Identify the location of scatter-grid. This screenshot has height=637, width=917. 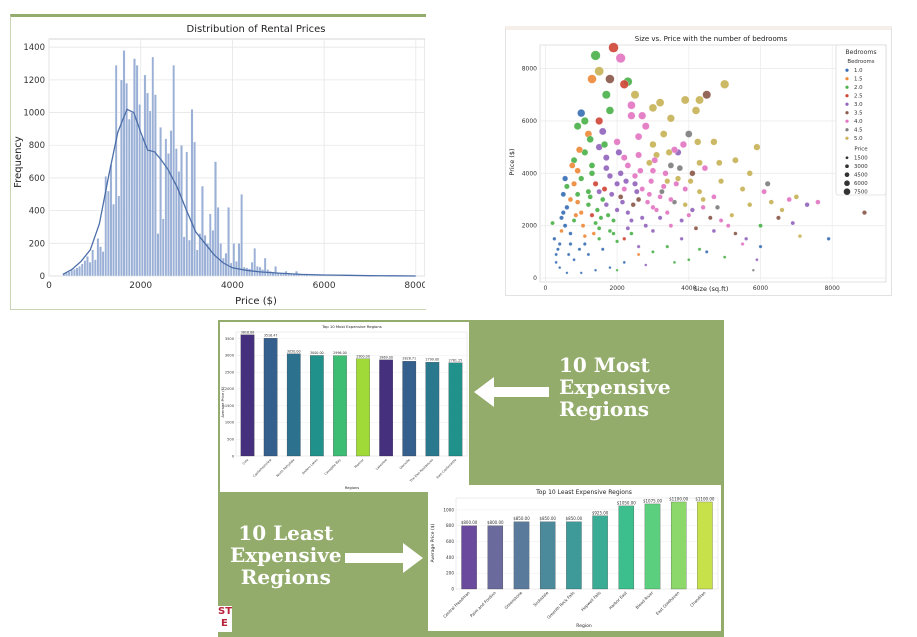
(713, 163).